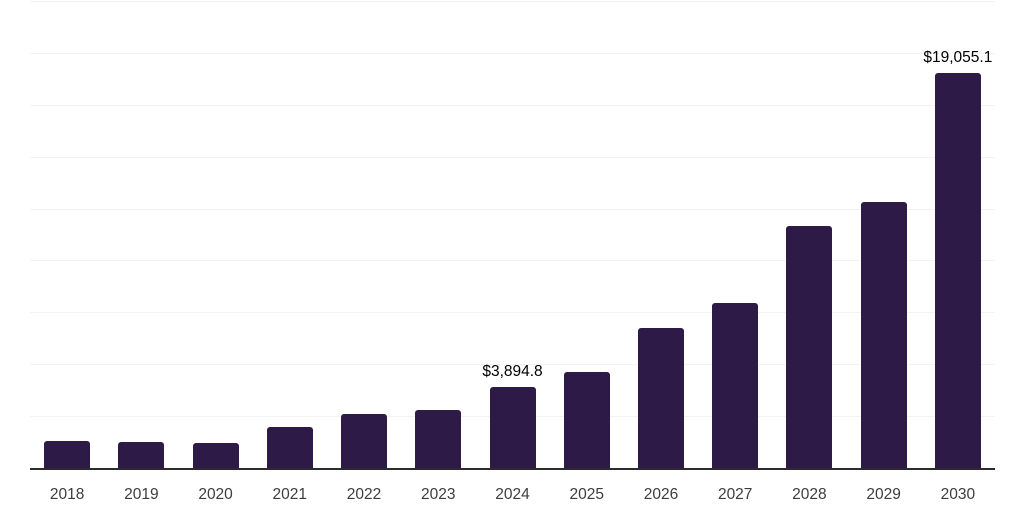  What do you see at coordinates (586, 420) in the screenshot?
I see `bar-2025` at bounding box center [586, 420].